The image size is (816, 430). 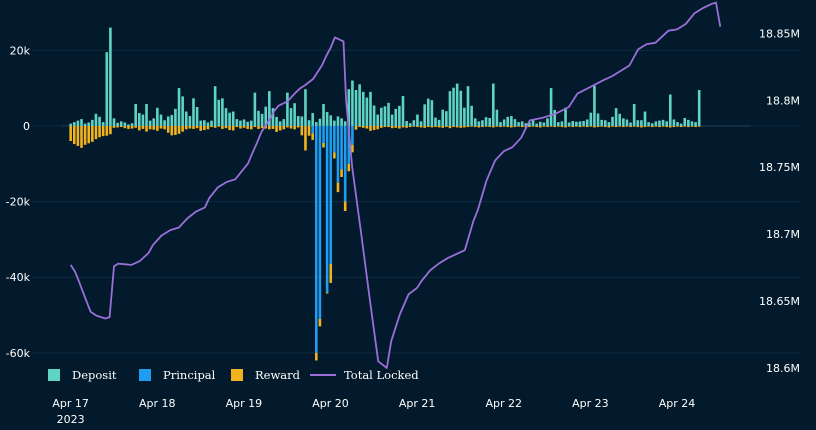 I want to click on legend-item: Deposit, so click(x=82, y=375).